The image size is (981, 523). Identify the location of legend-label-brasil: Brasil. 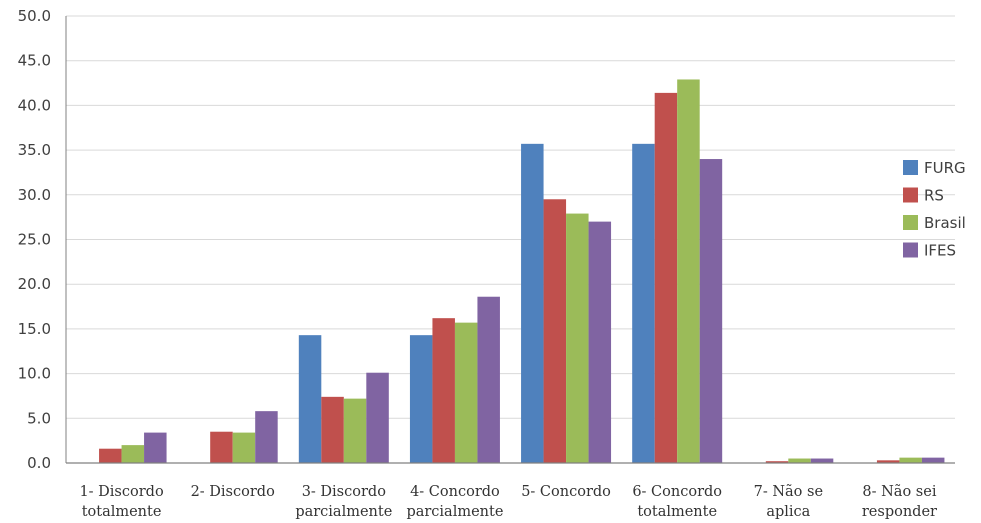
(945, 223).